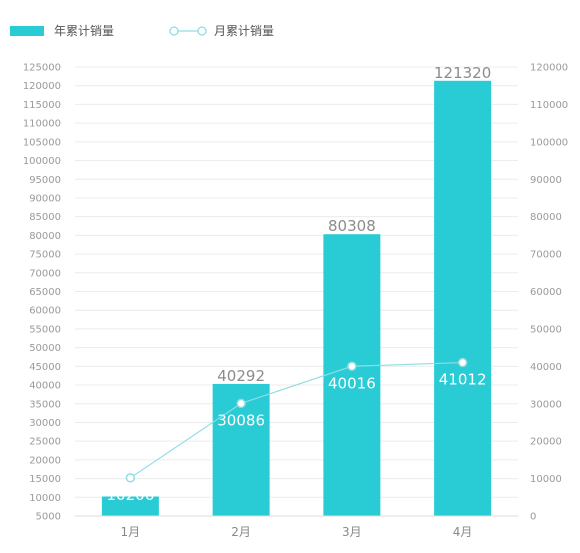 This screenshot has width=580, height=553. Describe the element at coordinates (462, 73) in the screenshot. I see `bar-value-label: 121320` at that location.